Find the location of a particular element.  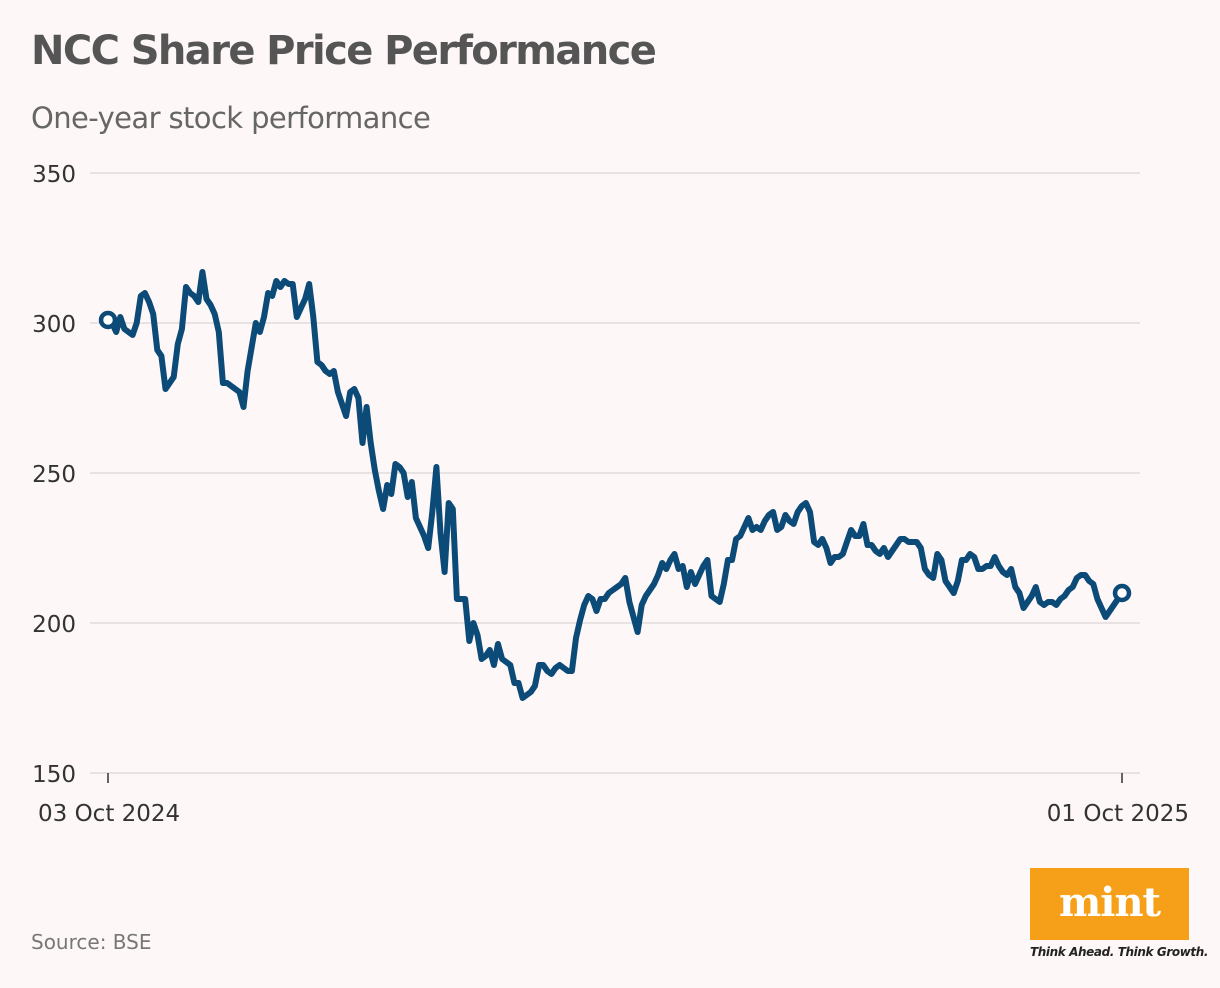

x-axis: 03 Oct 2024 01 Oct 2025 is located at coordinates (613, 800).